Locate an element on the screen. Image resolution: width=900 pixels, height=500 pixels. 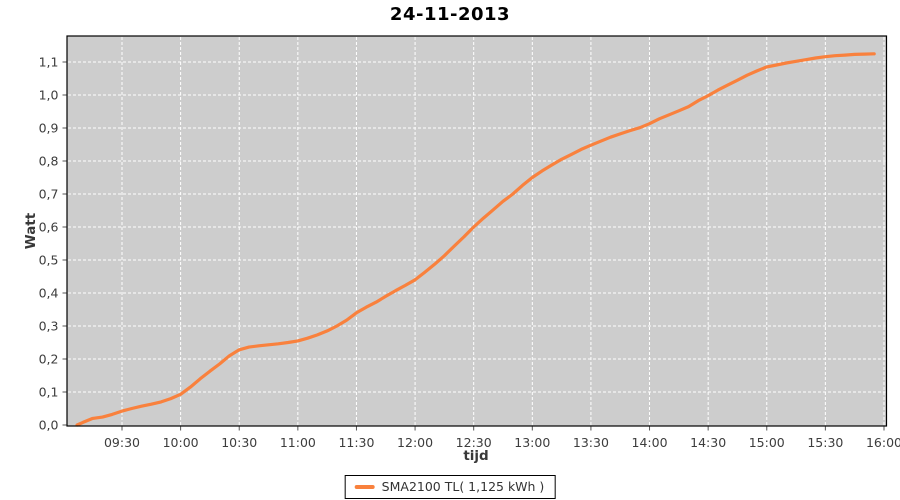
x-tick-label: 15:30 is located at coordinates (825, 442).